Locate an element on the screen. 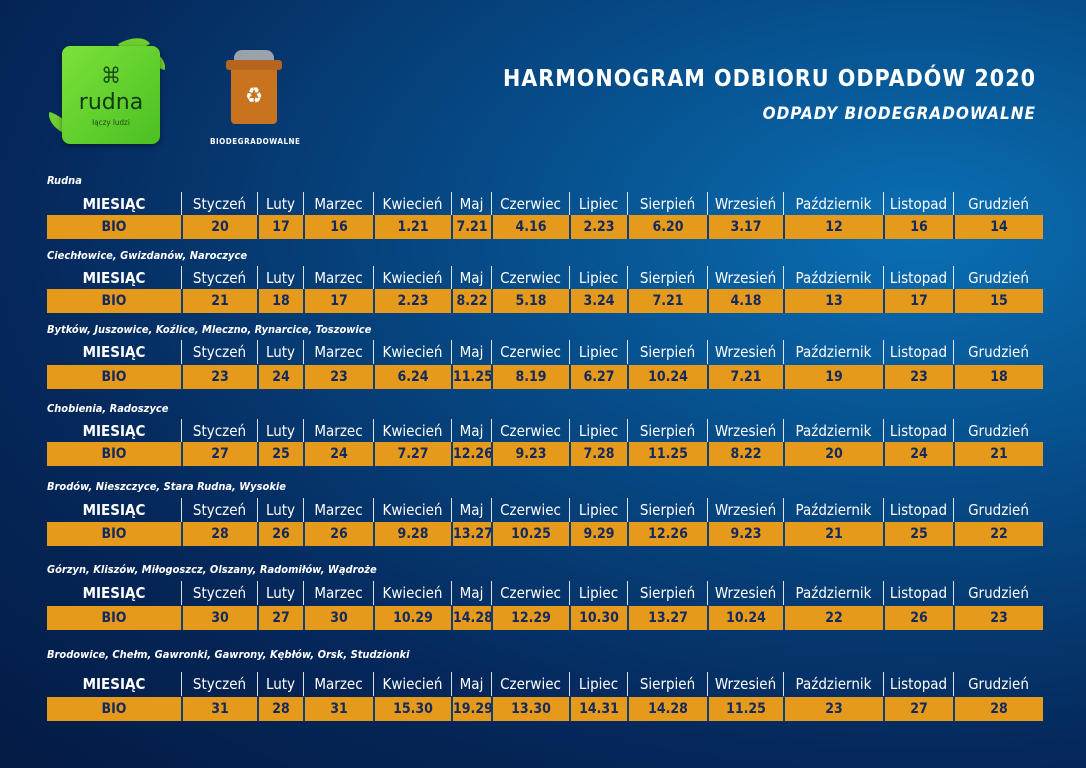 Image resolution: width=1086 pixels, height=768 pixels. bio-dates-row: BIO 21 18 17 2.23 8.22 5.18 3.24 7.21 4.18 13 17 15 is located at coordinates (545, 301).